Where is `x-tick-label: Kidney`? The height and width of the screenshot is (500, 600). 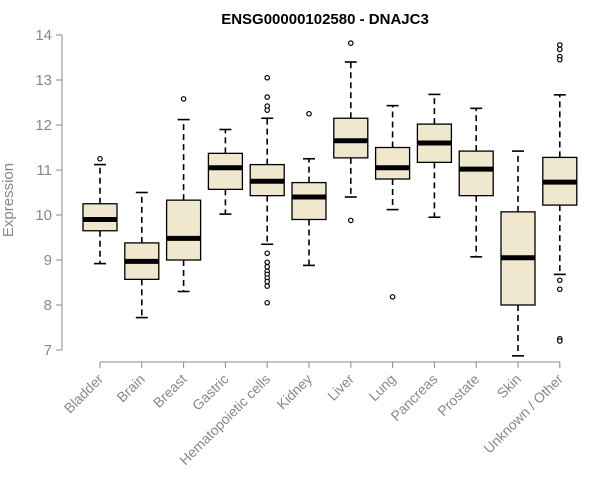 x-tick-label: Kidney is located at coordinates (295, 392).